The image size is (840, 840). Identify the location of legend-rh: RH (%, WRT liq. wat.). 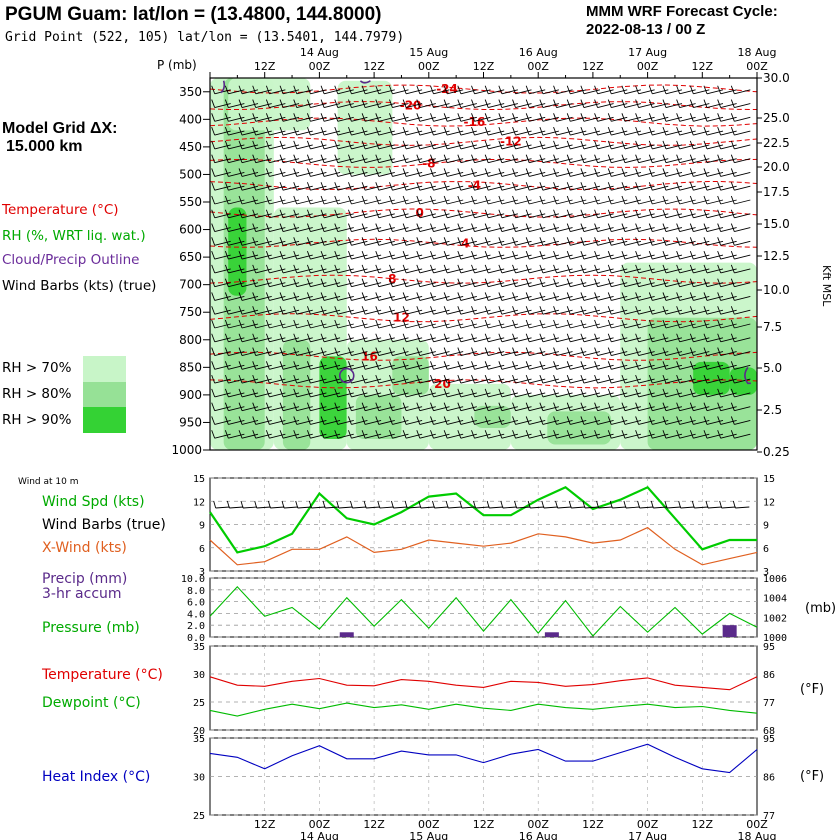
(74, 236).